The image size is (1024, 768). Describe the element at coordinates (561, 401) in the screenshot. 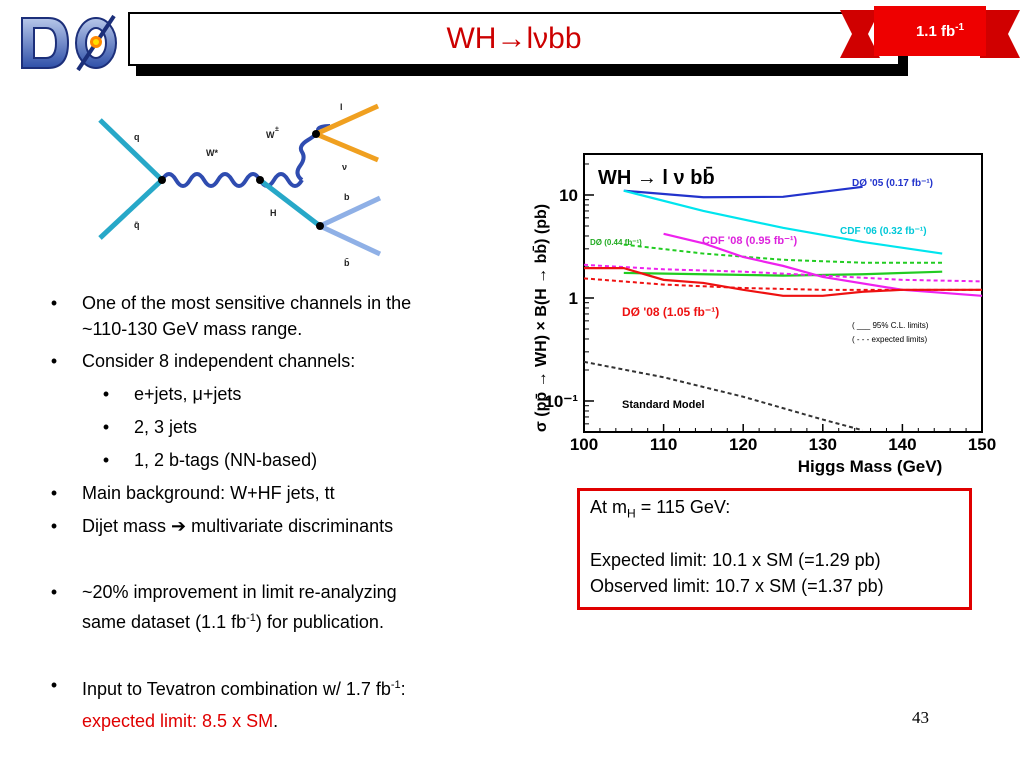

I see `y-tick-label: 10⁻¹` at that location.